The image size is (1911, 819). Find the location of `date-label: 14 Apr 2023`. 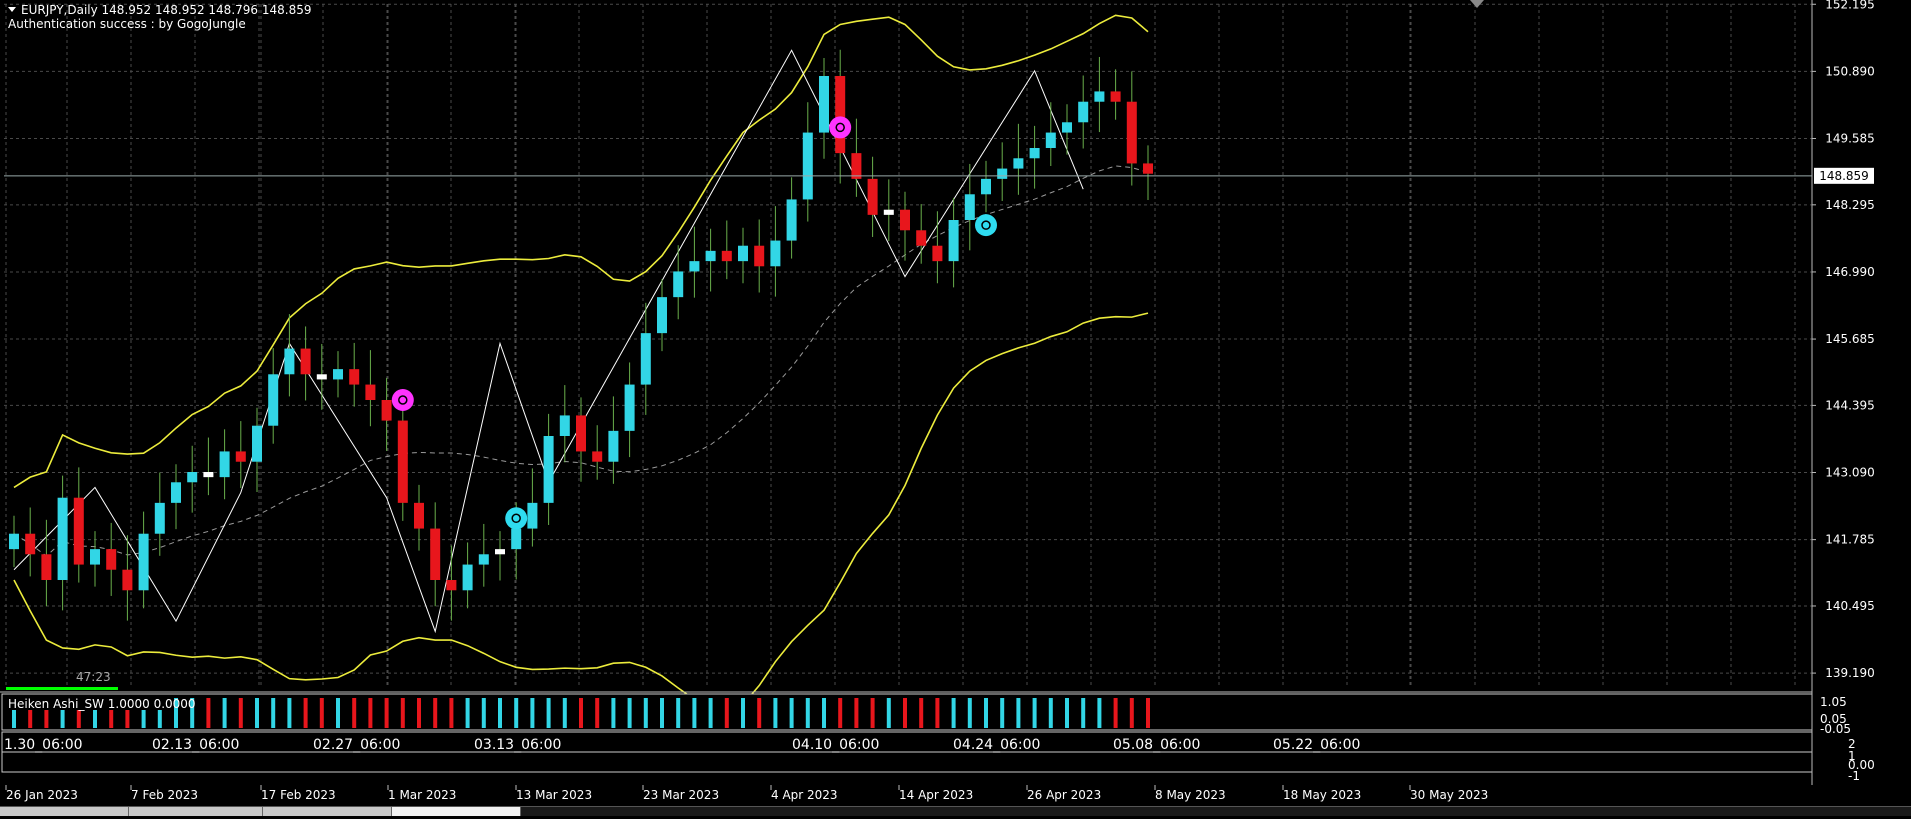

date-label: 14 Apr 2023 is located at coordinates (936, 795).